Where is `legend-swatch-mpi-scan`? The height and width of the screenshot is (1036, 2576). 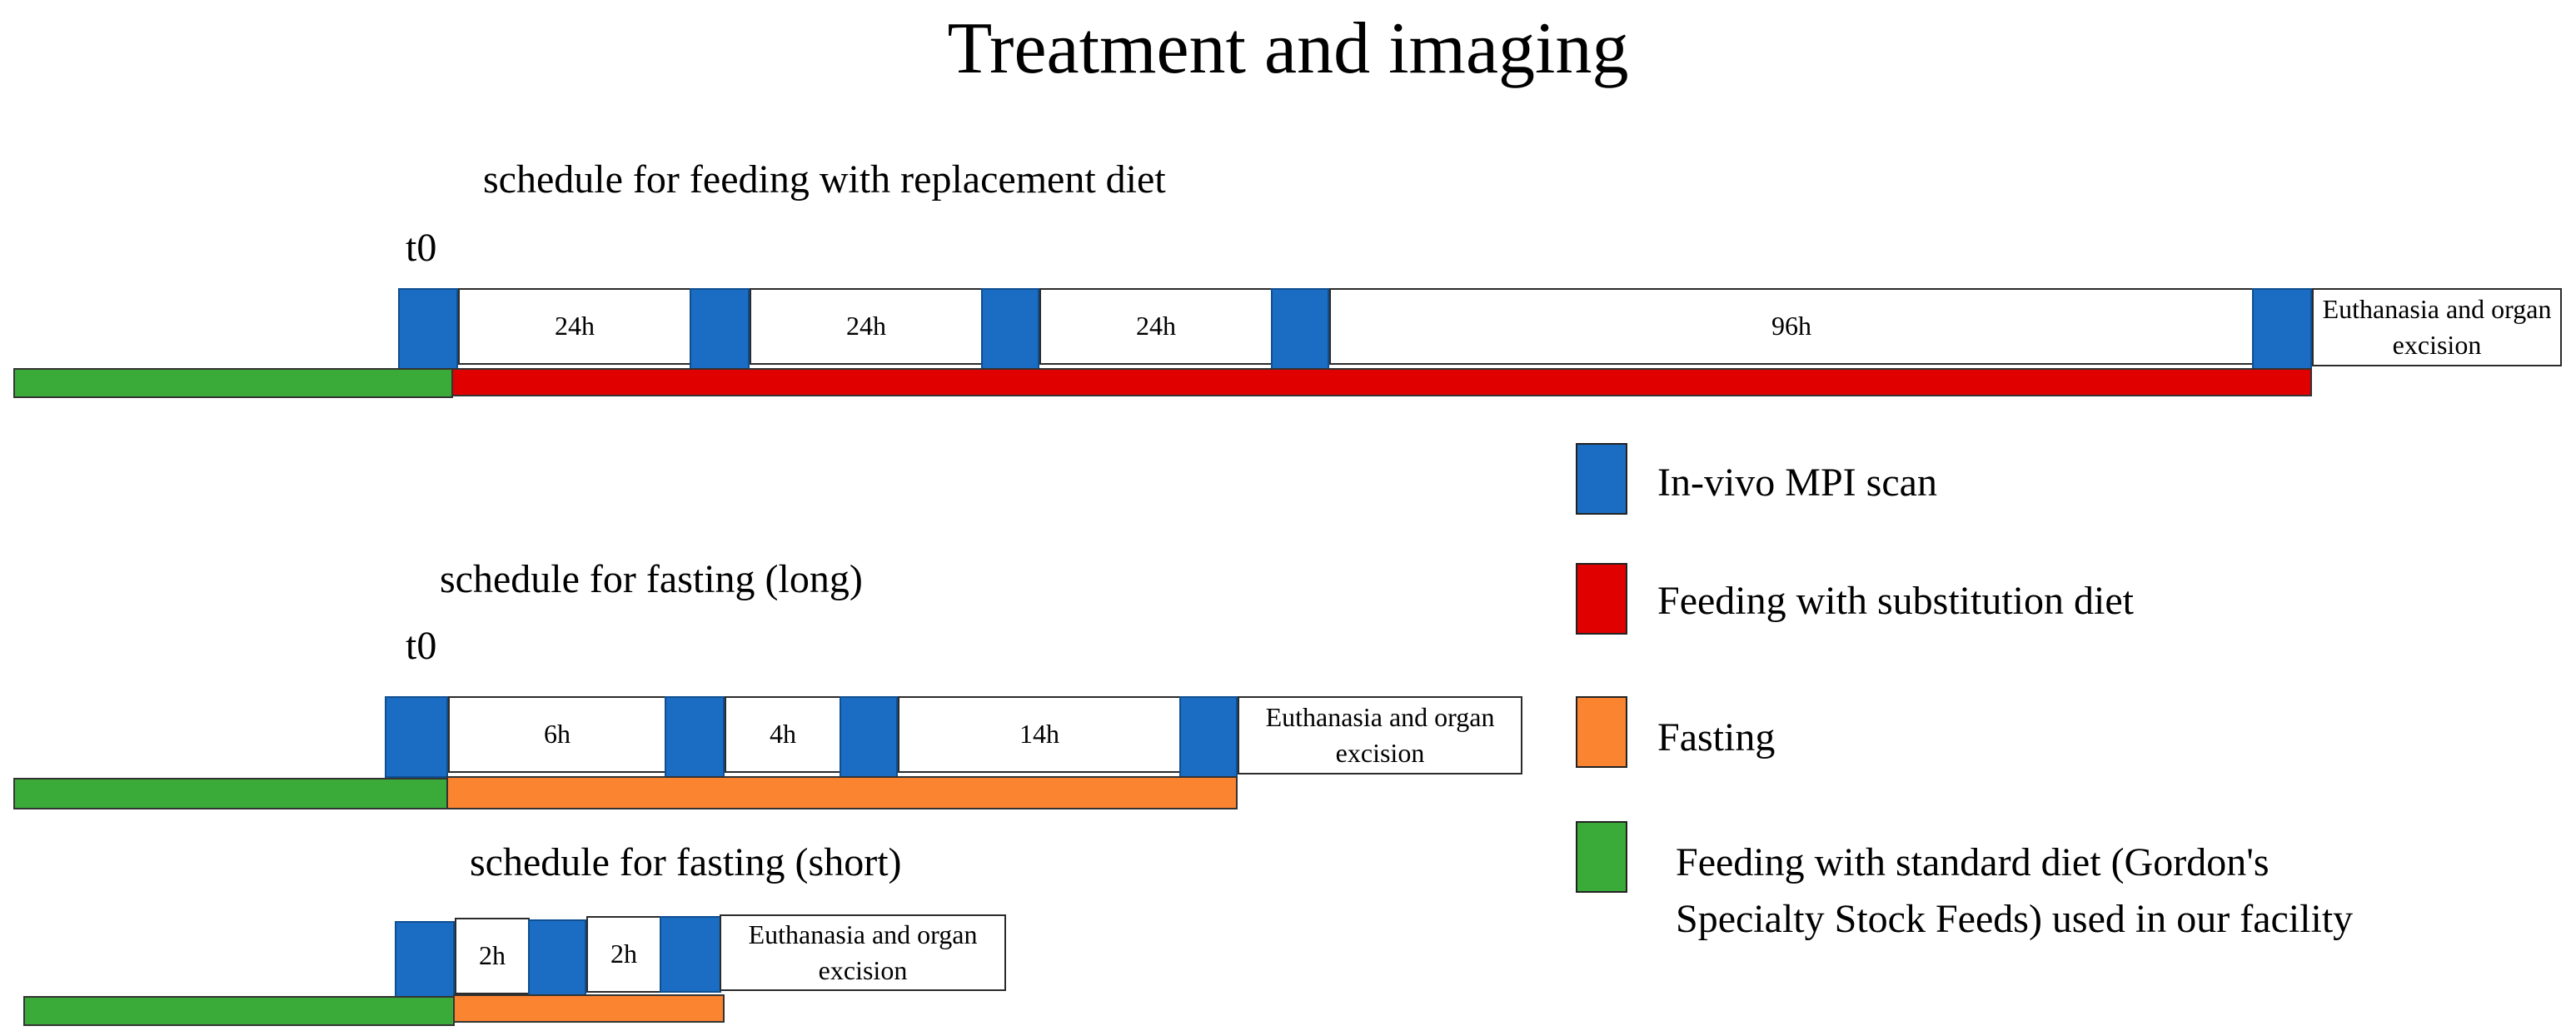 legend-swatch-mpi-scan is located at coordinates (1601, 479).